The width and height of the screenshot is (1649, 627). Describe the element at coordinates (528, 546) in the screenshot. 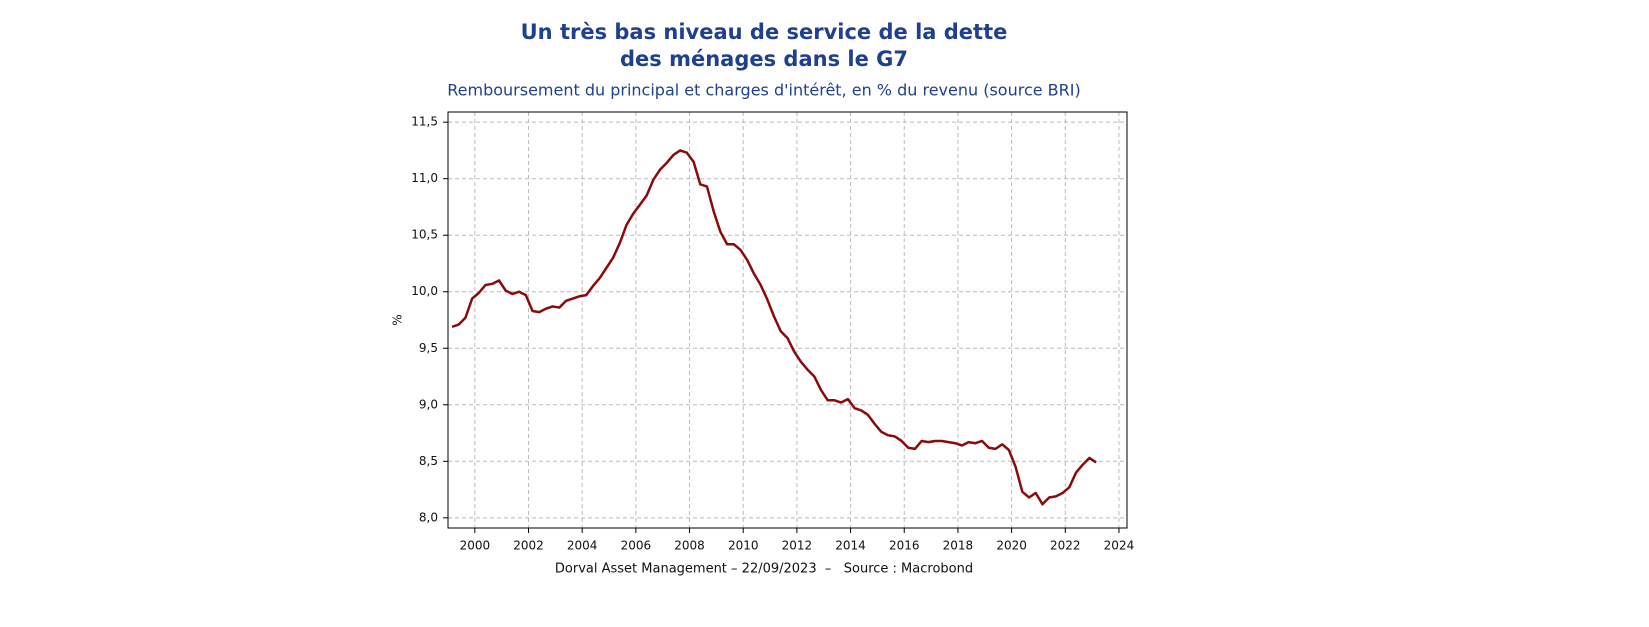

I see `x-tick-label: 2002` at that location.